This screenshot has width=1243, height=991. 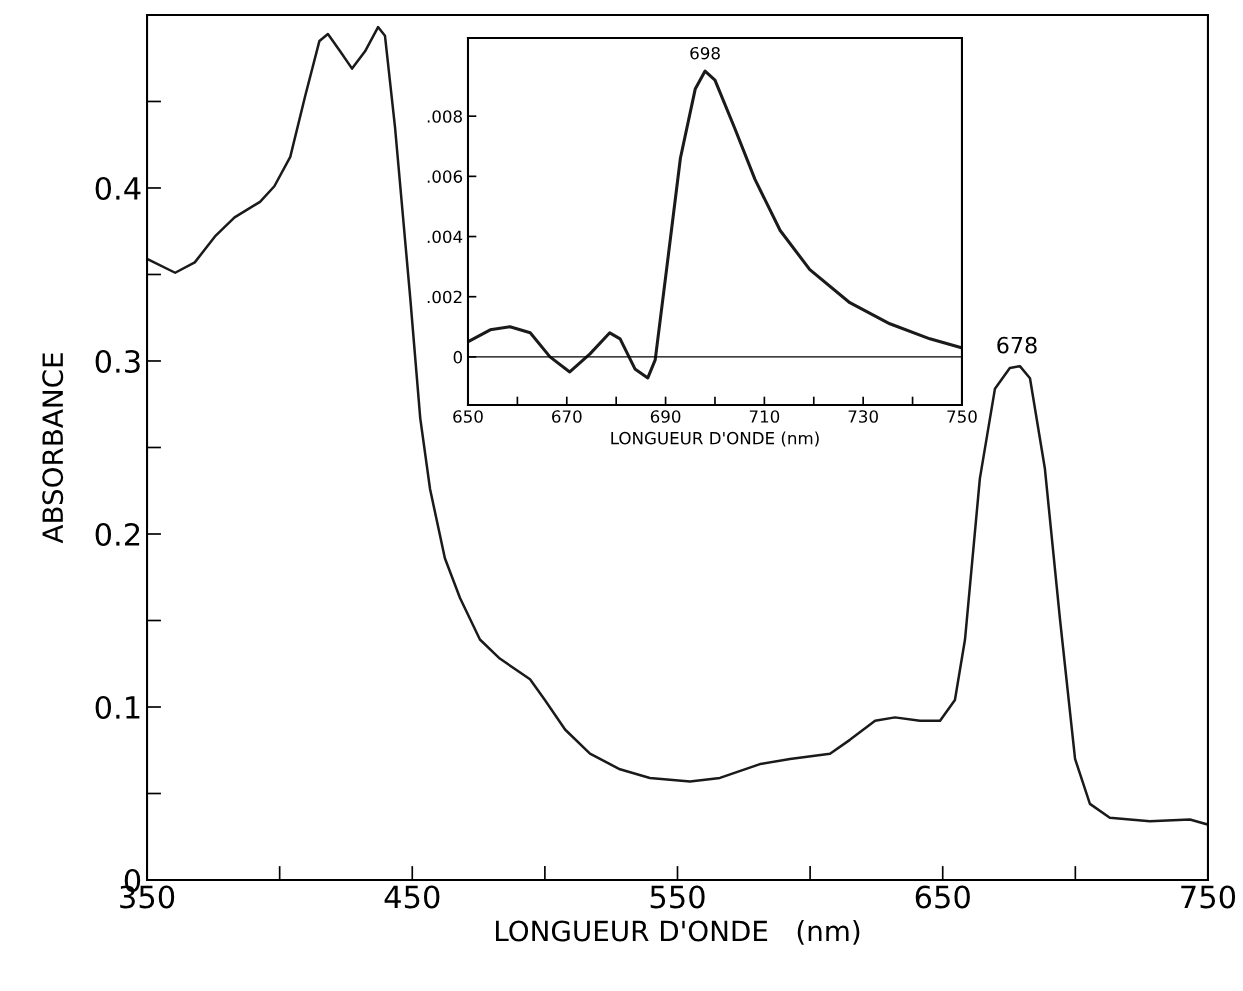 What do you see at coordinates (118, 188) in the screenshot?
I see `y-tick-label: 0.4` at bounding box center [118, 188].